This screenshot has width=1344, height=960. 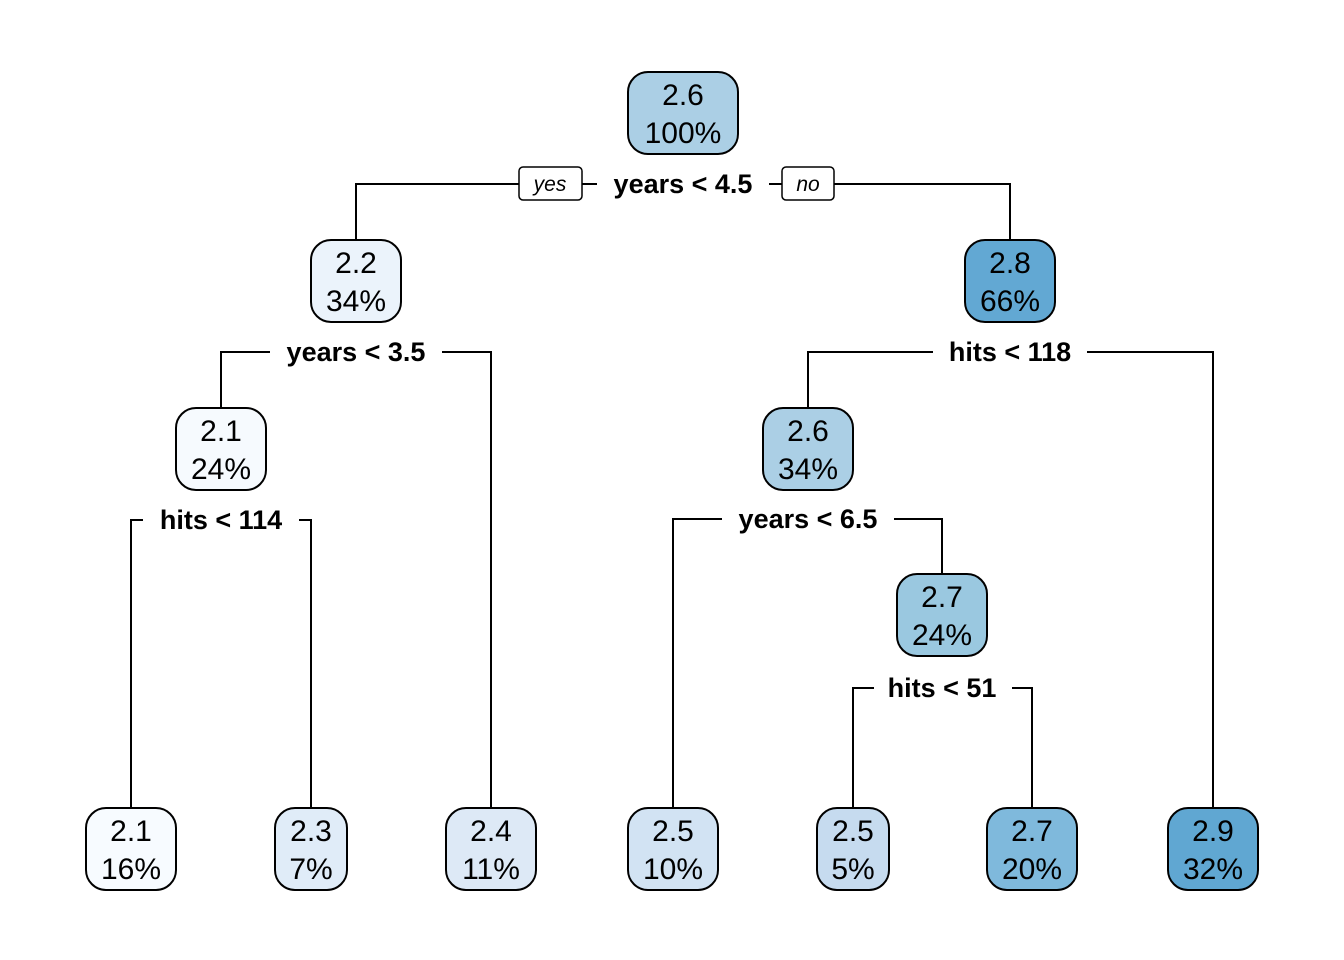 I want to click on leaf-5-percent: 5%, so click(x=852, y=869).